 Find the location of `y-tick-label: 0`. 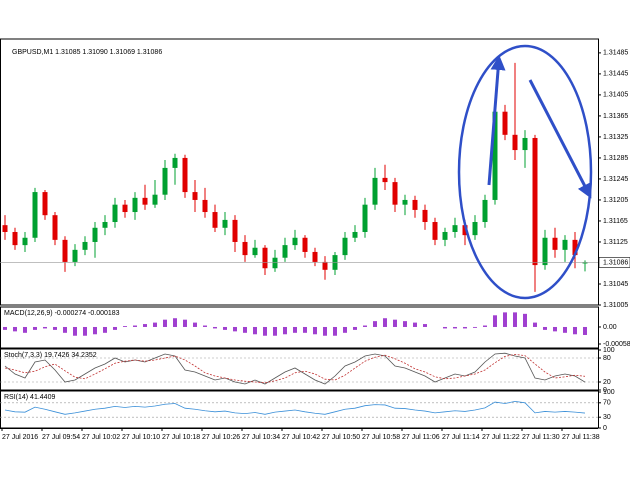

y-tick-label: 0 is located at coordinates (605, 428).